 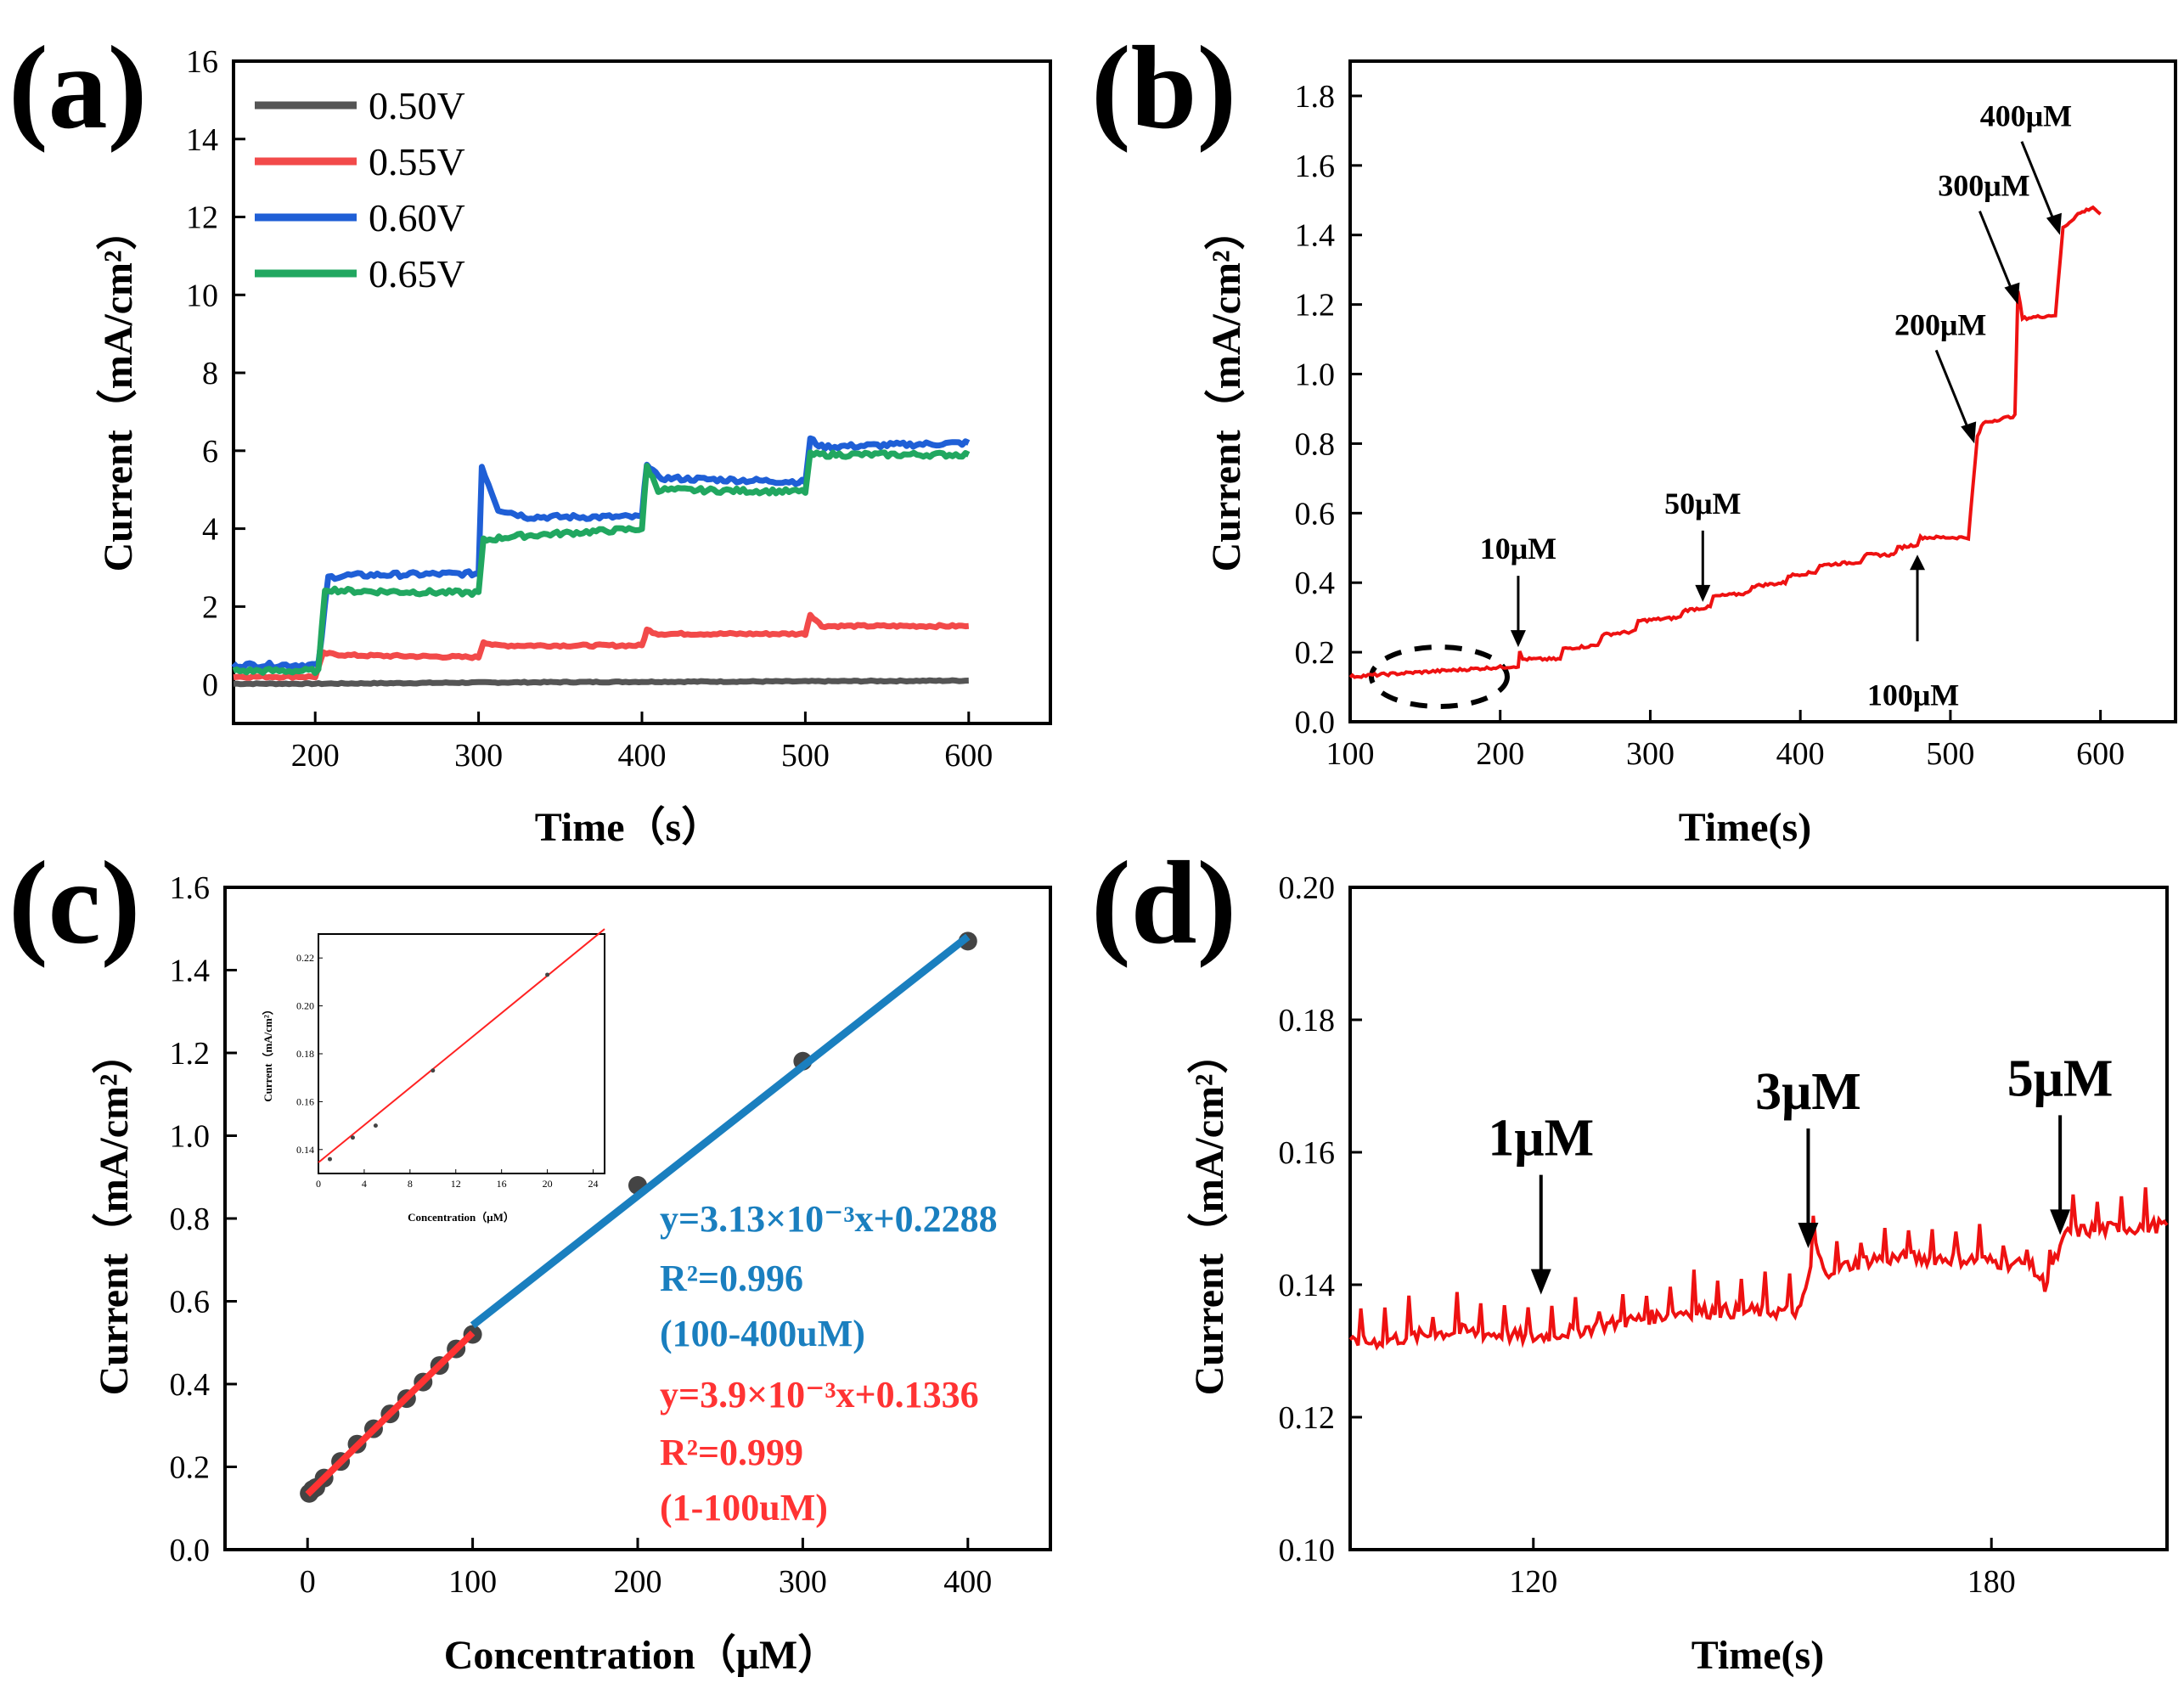 I want to click on panel-c-ytick-label: 0.4, so click(x=190, y=1385).